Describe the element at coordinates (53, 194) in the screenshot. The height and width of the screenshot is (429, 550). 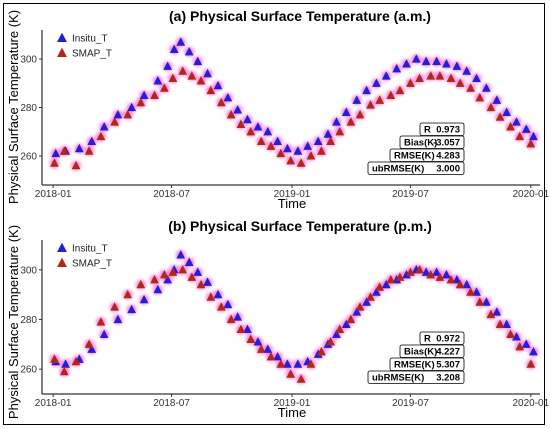
I see `x-tick-label: 2018-01` at that location.